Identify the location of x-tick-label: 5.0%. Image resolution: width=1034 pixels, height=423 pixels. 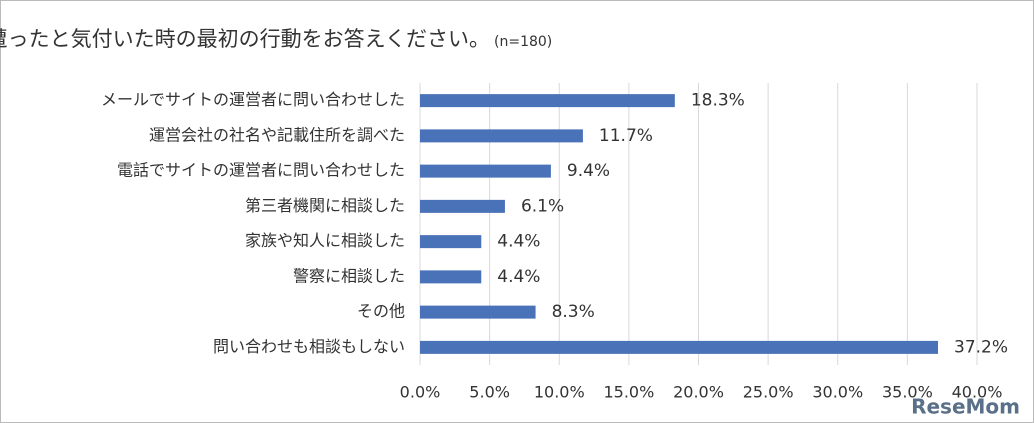
(489, 392).